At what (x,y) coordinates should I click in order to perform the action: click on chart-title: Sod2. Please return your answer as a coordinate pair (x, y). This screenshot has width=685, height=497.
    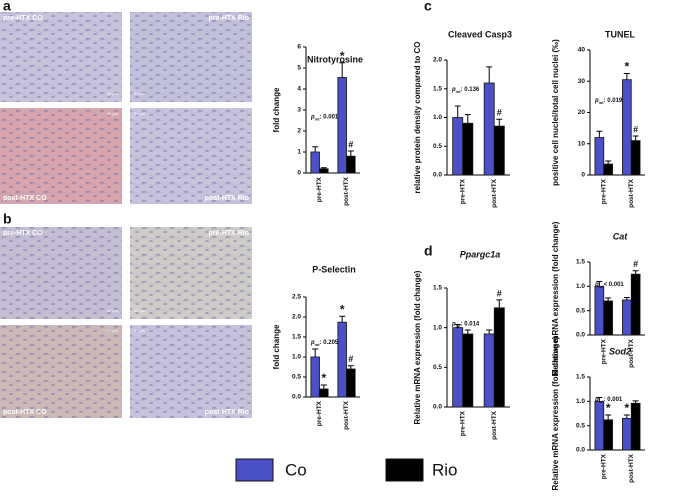
    Looking at the image, I should click on (620, 351).